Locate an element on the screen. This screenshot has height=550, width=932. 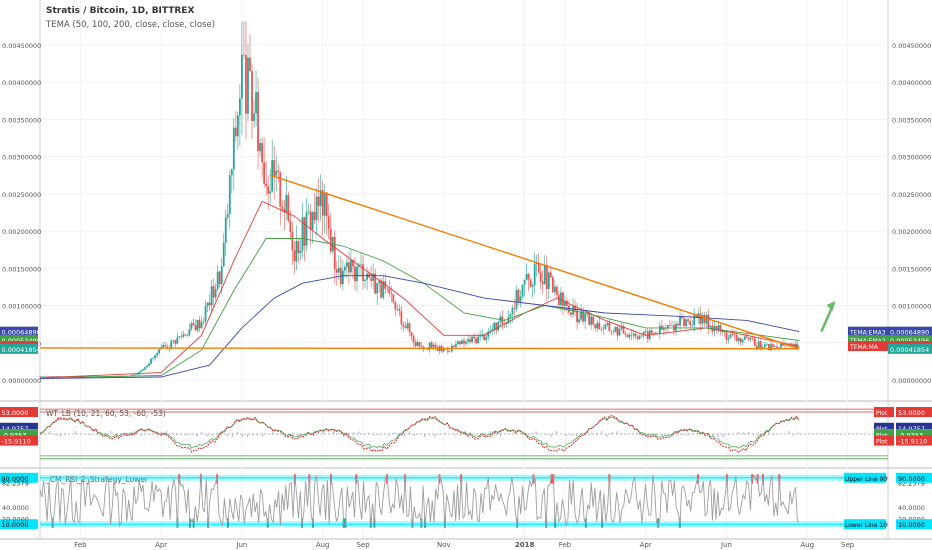
rsi-level-tag-right is located at coordinates (914, 477).